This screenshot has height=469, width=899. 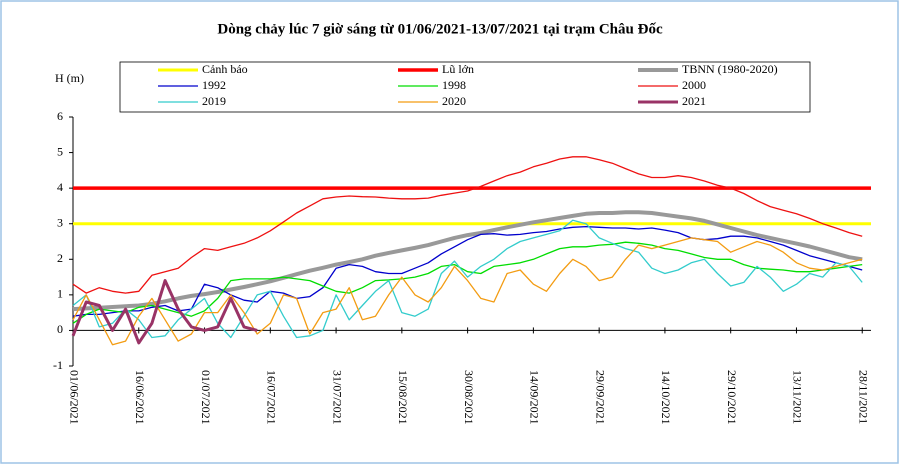 What do you see at coordinates (730, 69) in the screenshot?
I see `legend-label: TBNN (1980-2020)` at bounding box center [730, 69].